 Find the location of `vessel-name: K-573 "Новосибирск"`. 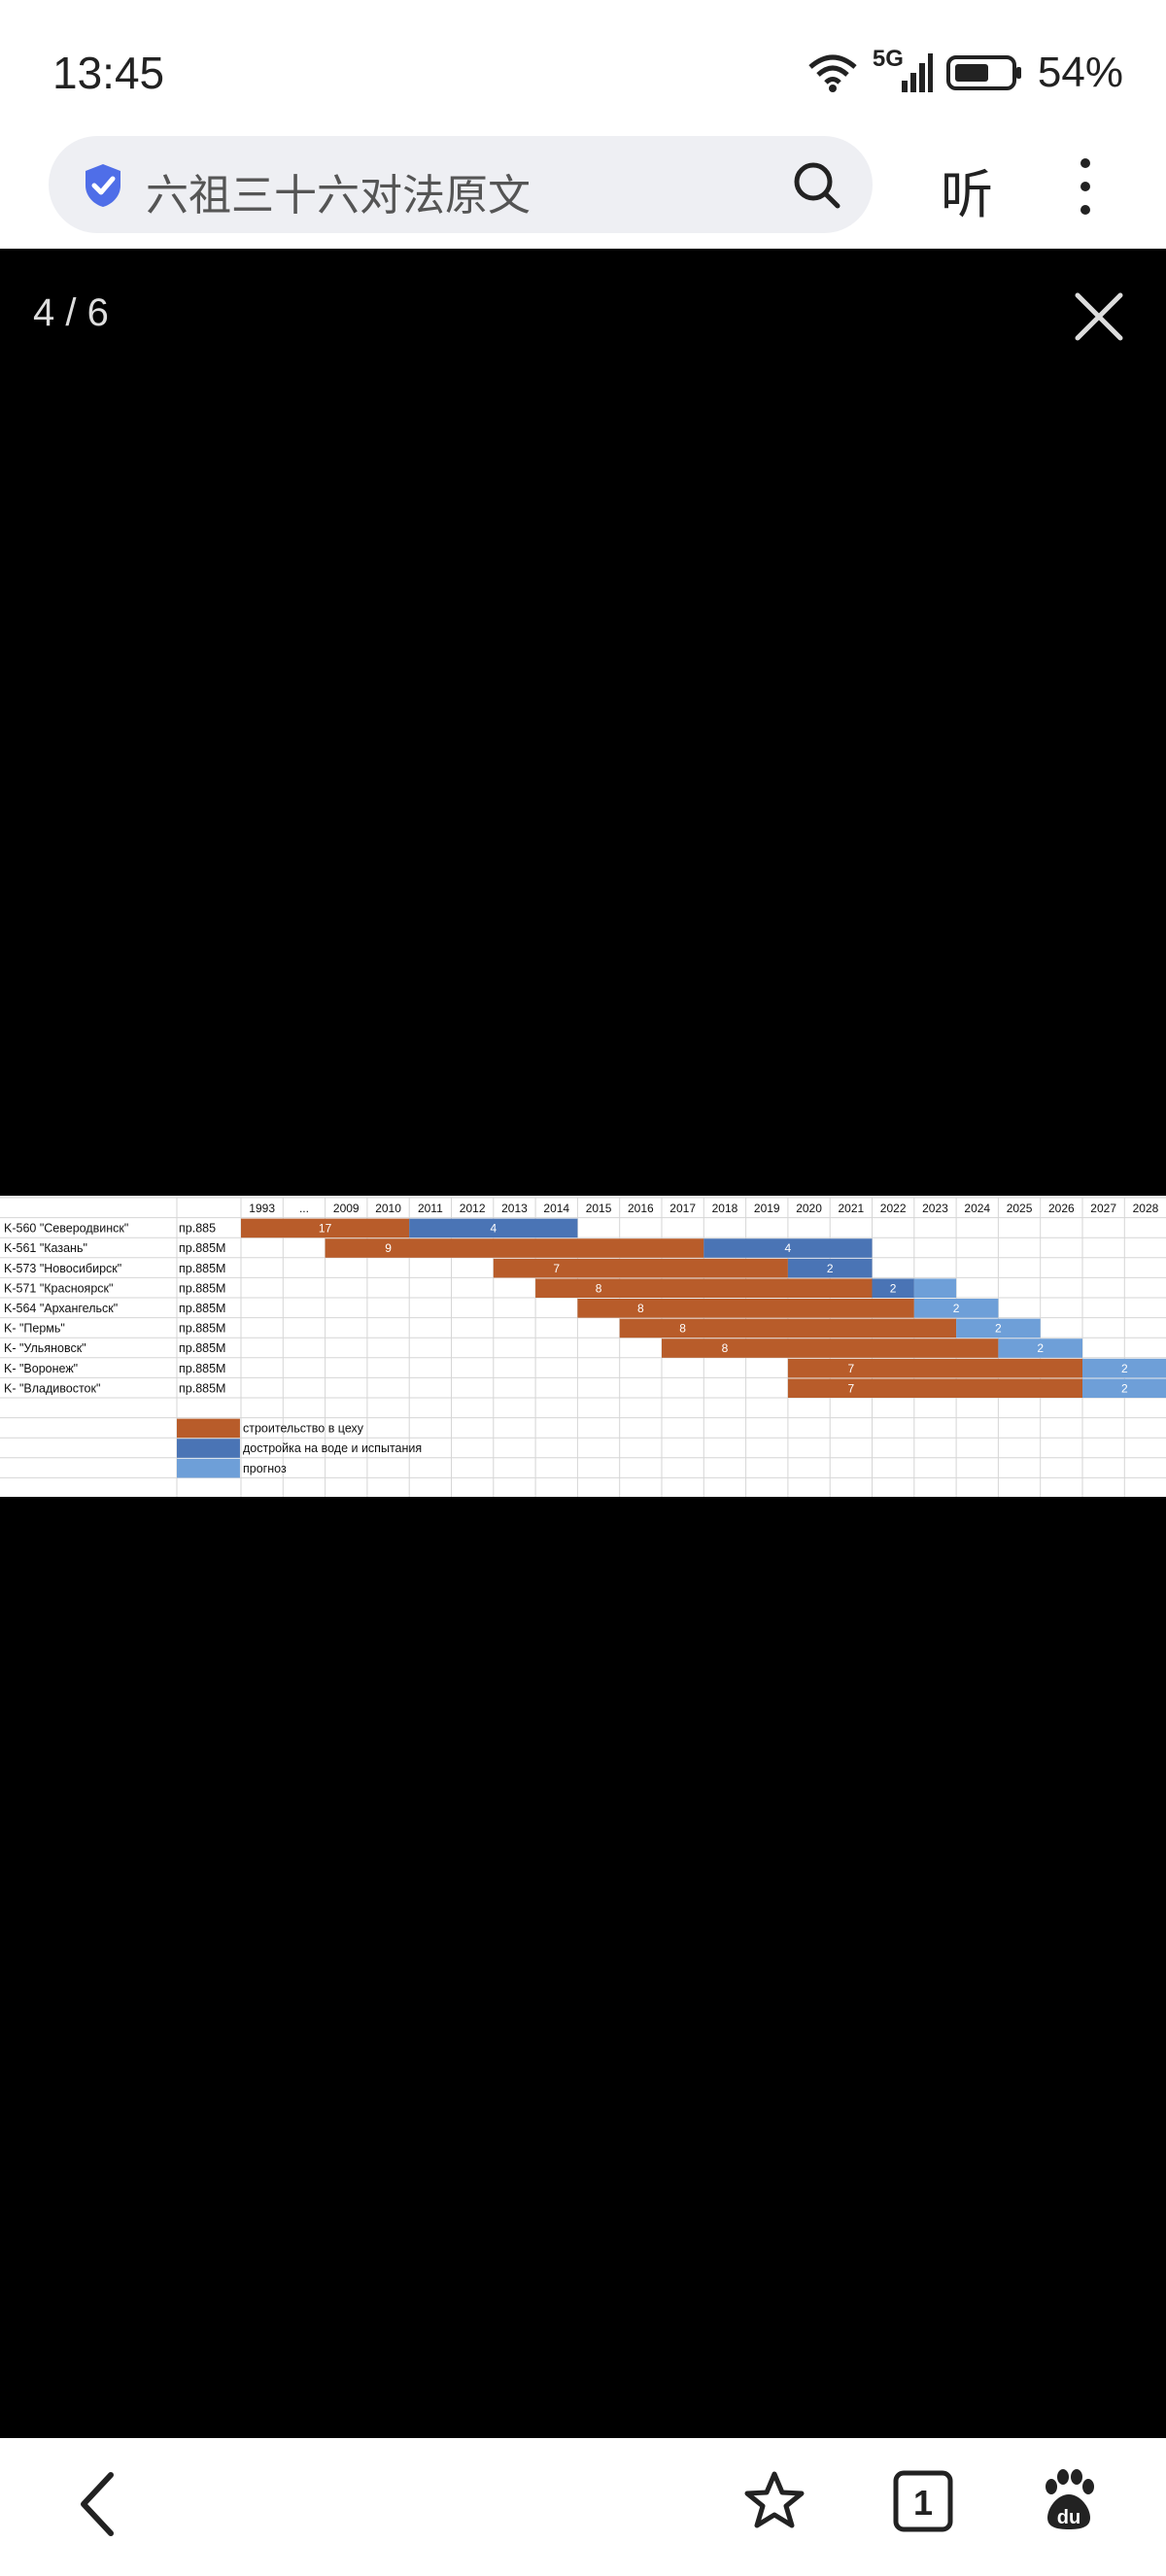

vessel-name: K-573 "Новосибирск" is located at coordinates (62, 1268).